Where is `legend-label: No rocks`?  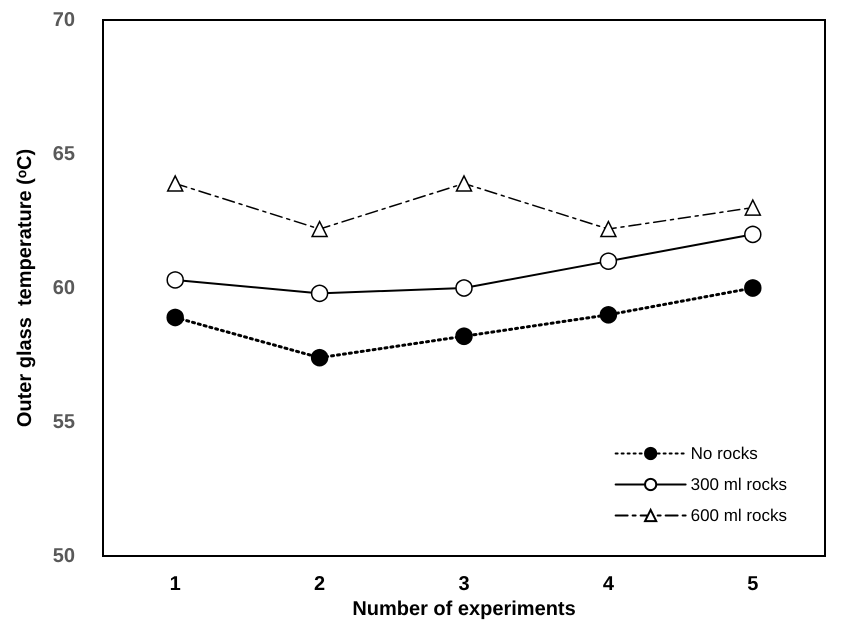 legend-label: No rocks is located at coordinates (724, 453).